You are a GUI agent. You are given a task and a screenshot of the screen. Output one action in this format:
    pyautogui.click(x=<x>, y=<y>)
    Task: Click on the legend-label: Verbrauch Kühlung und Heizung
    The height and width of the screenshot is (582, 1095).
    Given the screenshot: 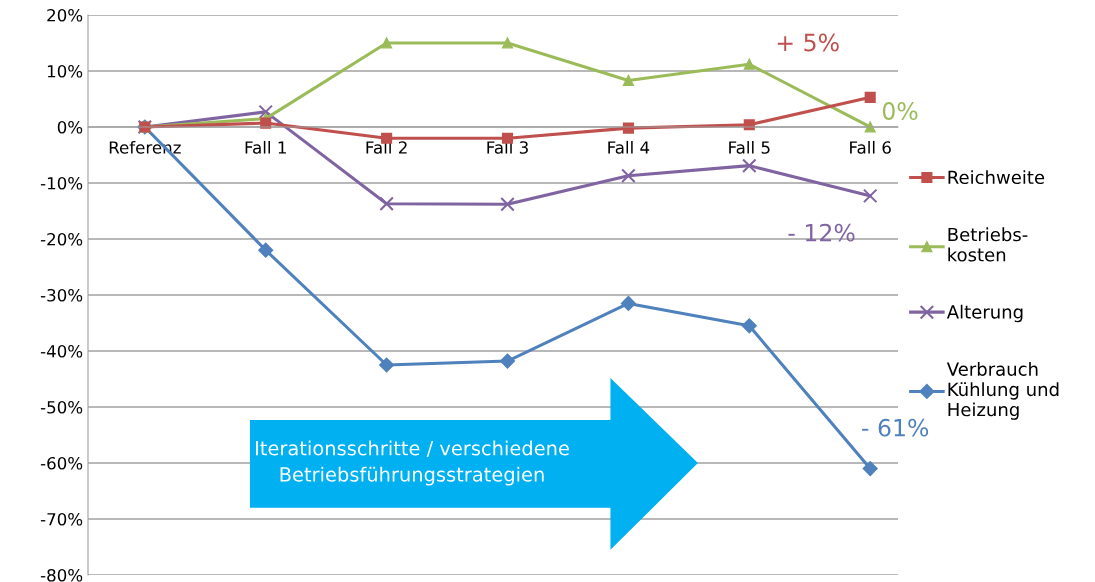 What is the action you would take?
    pyautogui.click(x=1002, y=390)
    